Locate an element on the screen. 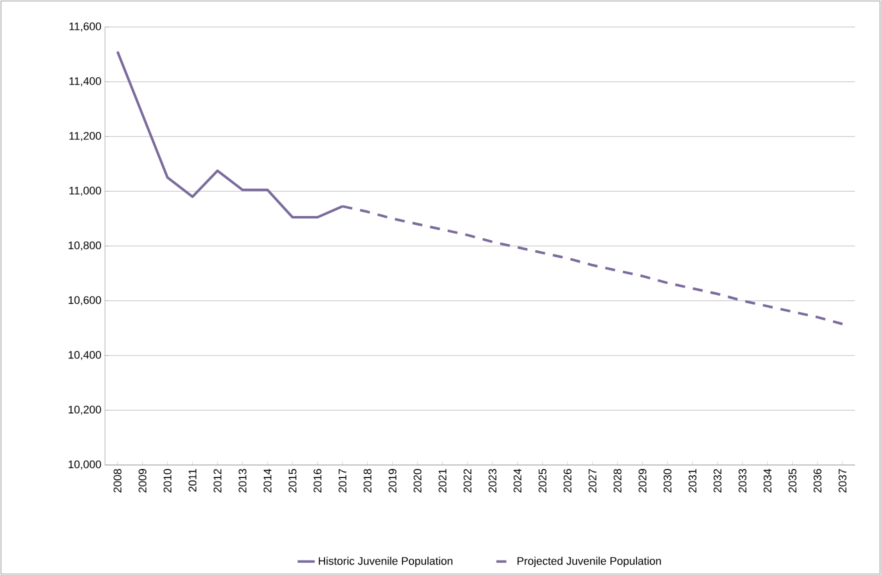 This screenshot has height=575, width=881. x-tick-label: 2013 is located at coordinates (242, 480).